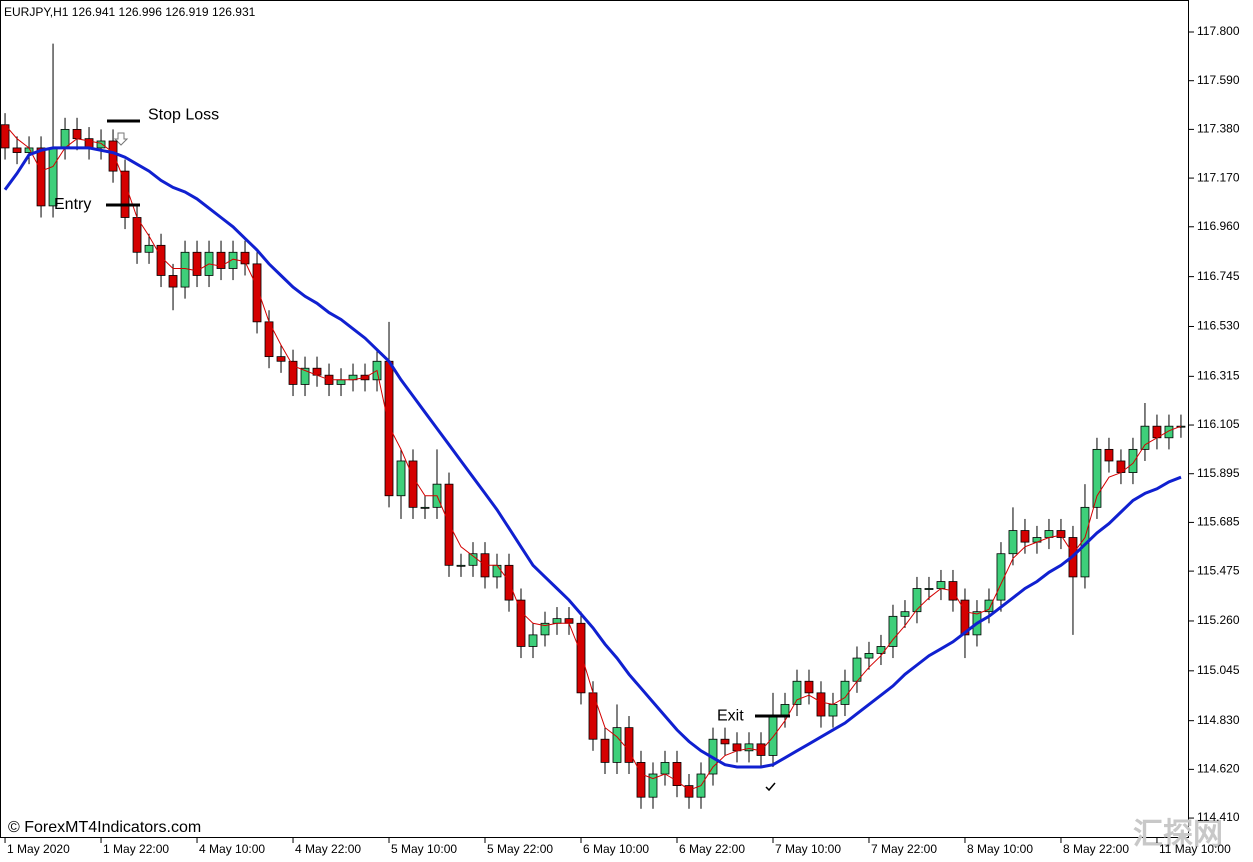 The width and height of the screenshot is (1253, 862). What do you see at coordinates (424, 849) in the screenshot?
I see `x-tick-label: 5 May 10:00` at bounding box center [424, 849].